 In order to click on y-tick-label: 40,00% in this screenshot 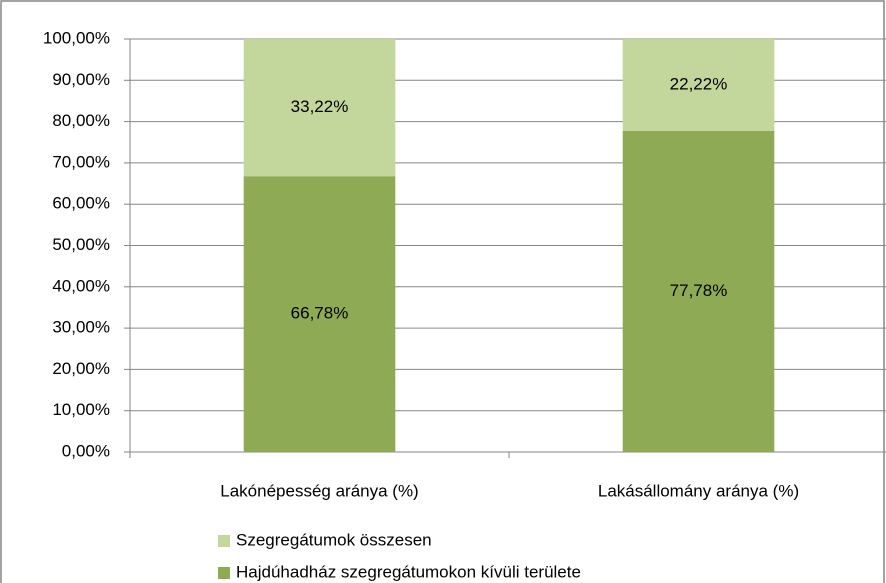, I will do `click(81, 285)`.